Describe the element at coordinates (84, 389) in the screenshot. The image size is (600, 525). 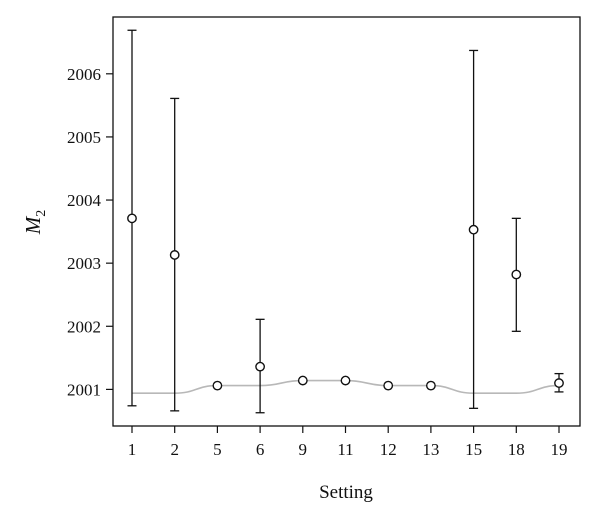
I see `y-tick-label: 2001` at that location.